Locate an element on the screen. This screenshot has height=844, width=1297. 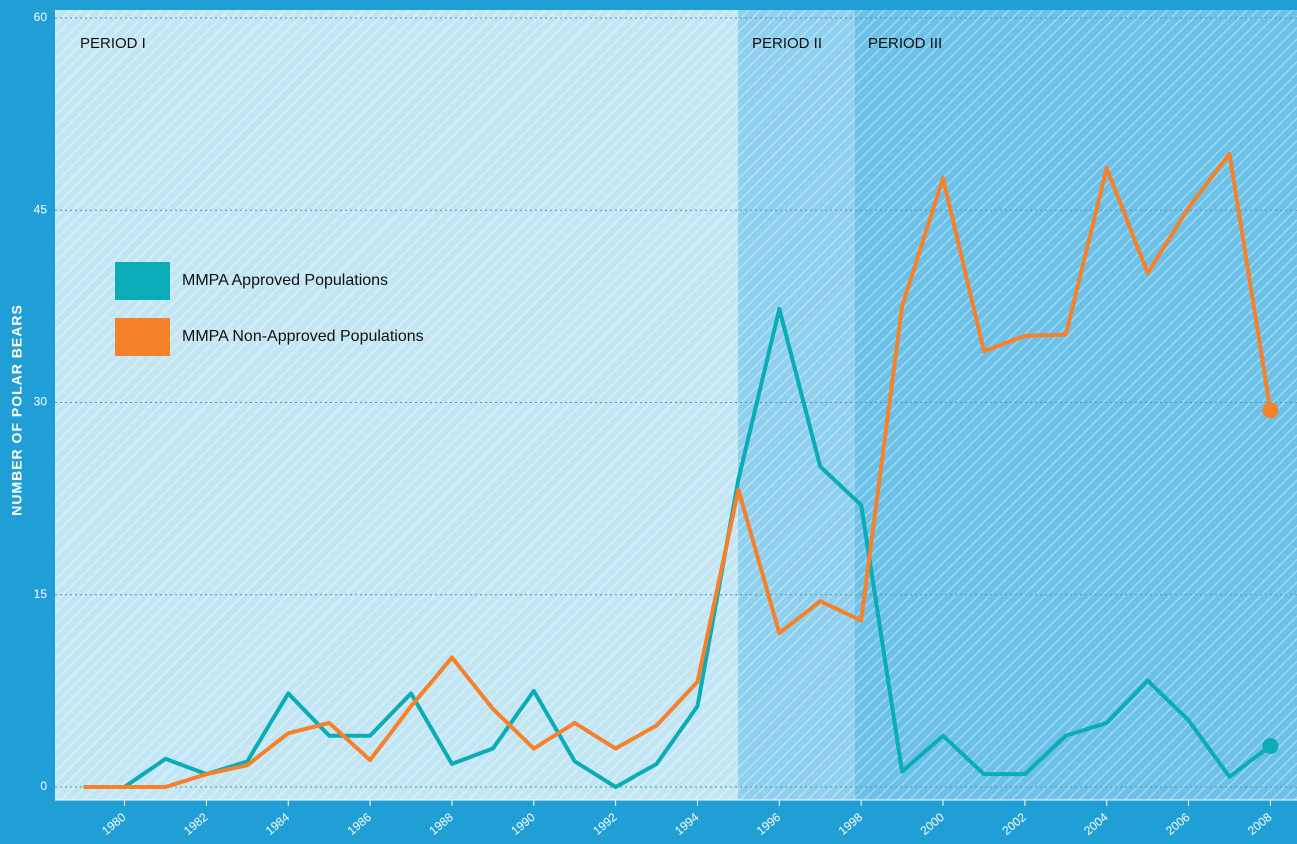
x-tick-label: 1986 is located at coordinates (360, 824).